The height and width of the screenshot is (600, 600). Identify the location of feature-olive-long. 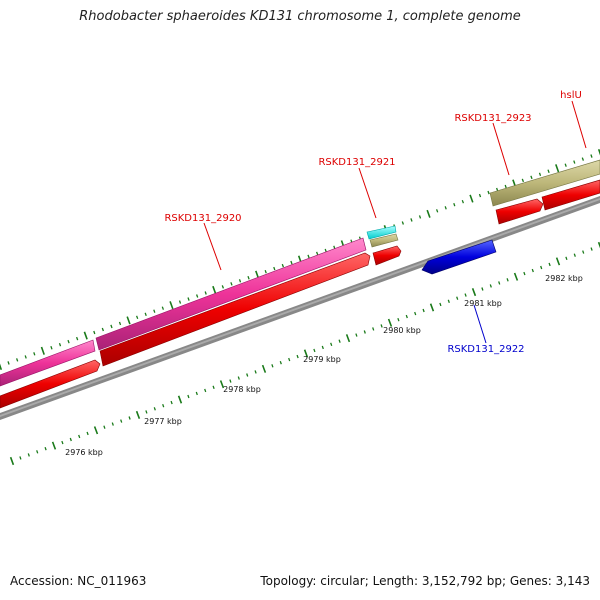
(544, 183).